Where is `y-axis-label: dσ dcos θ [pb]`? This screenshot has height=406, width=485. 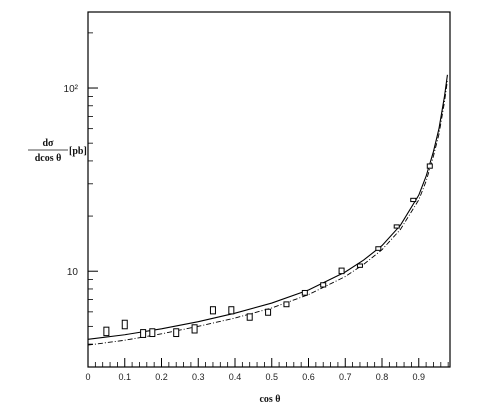
y-axis-label: dσ dcos θ [pb] is located at coordinates (57, 151).